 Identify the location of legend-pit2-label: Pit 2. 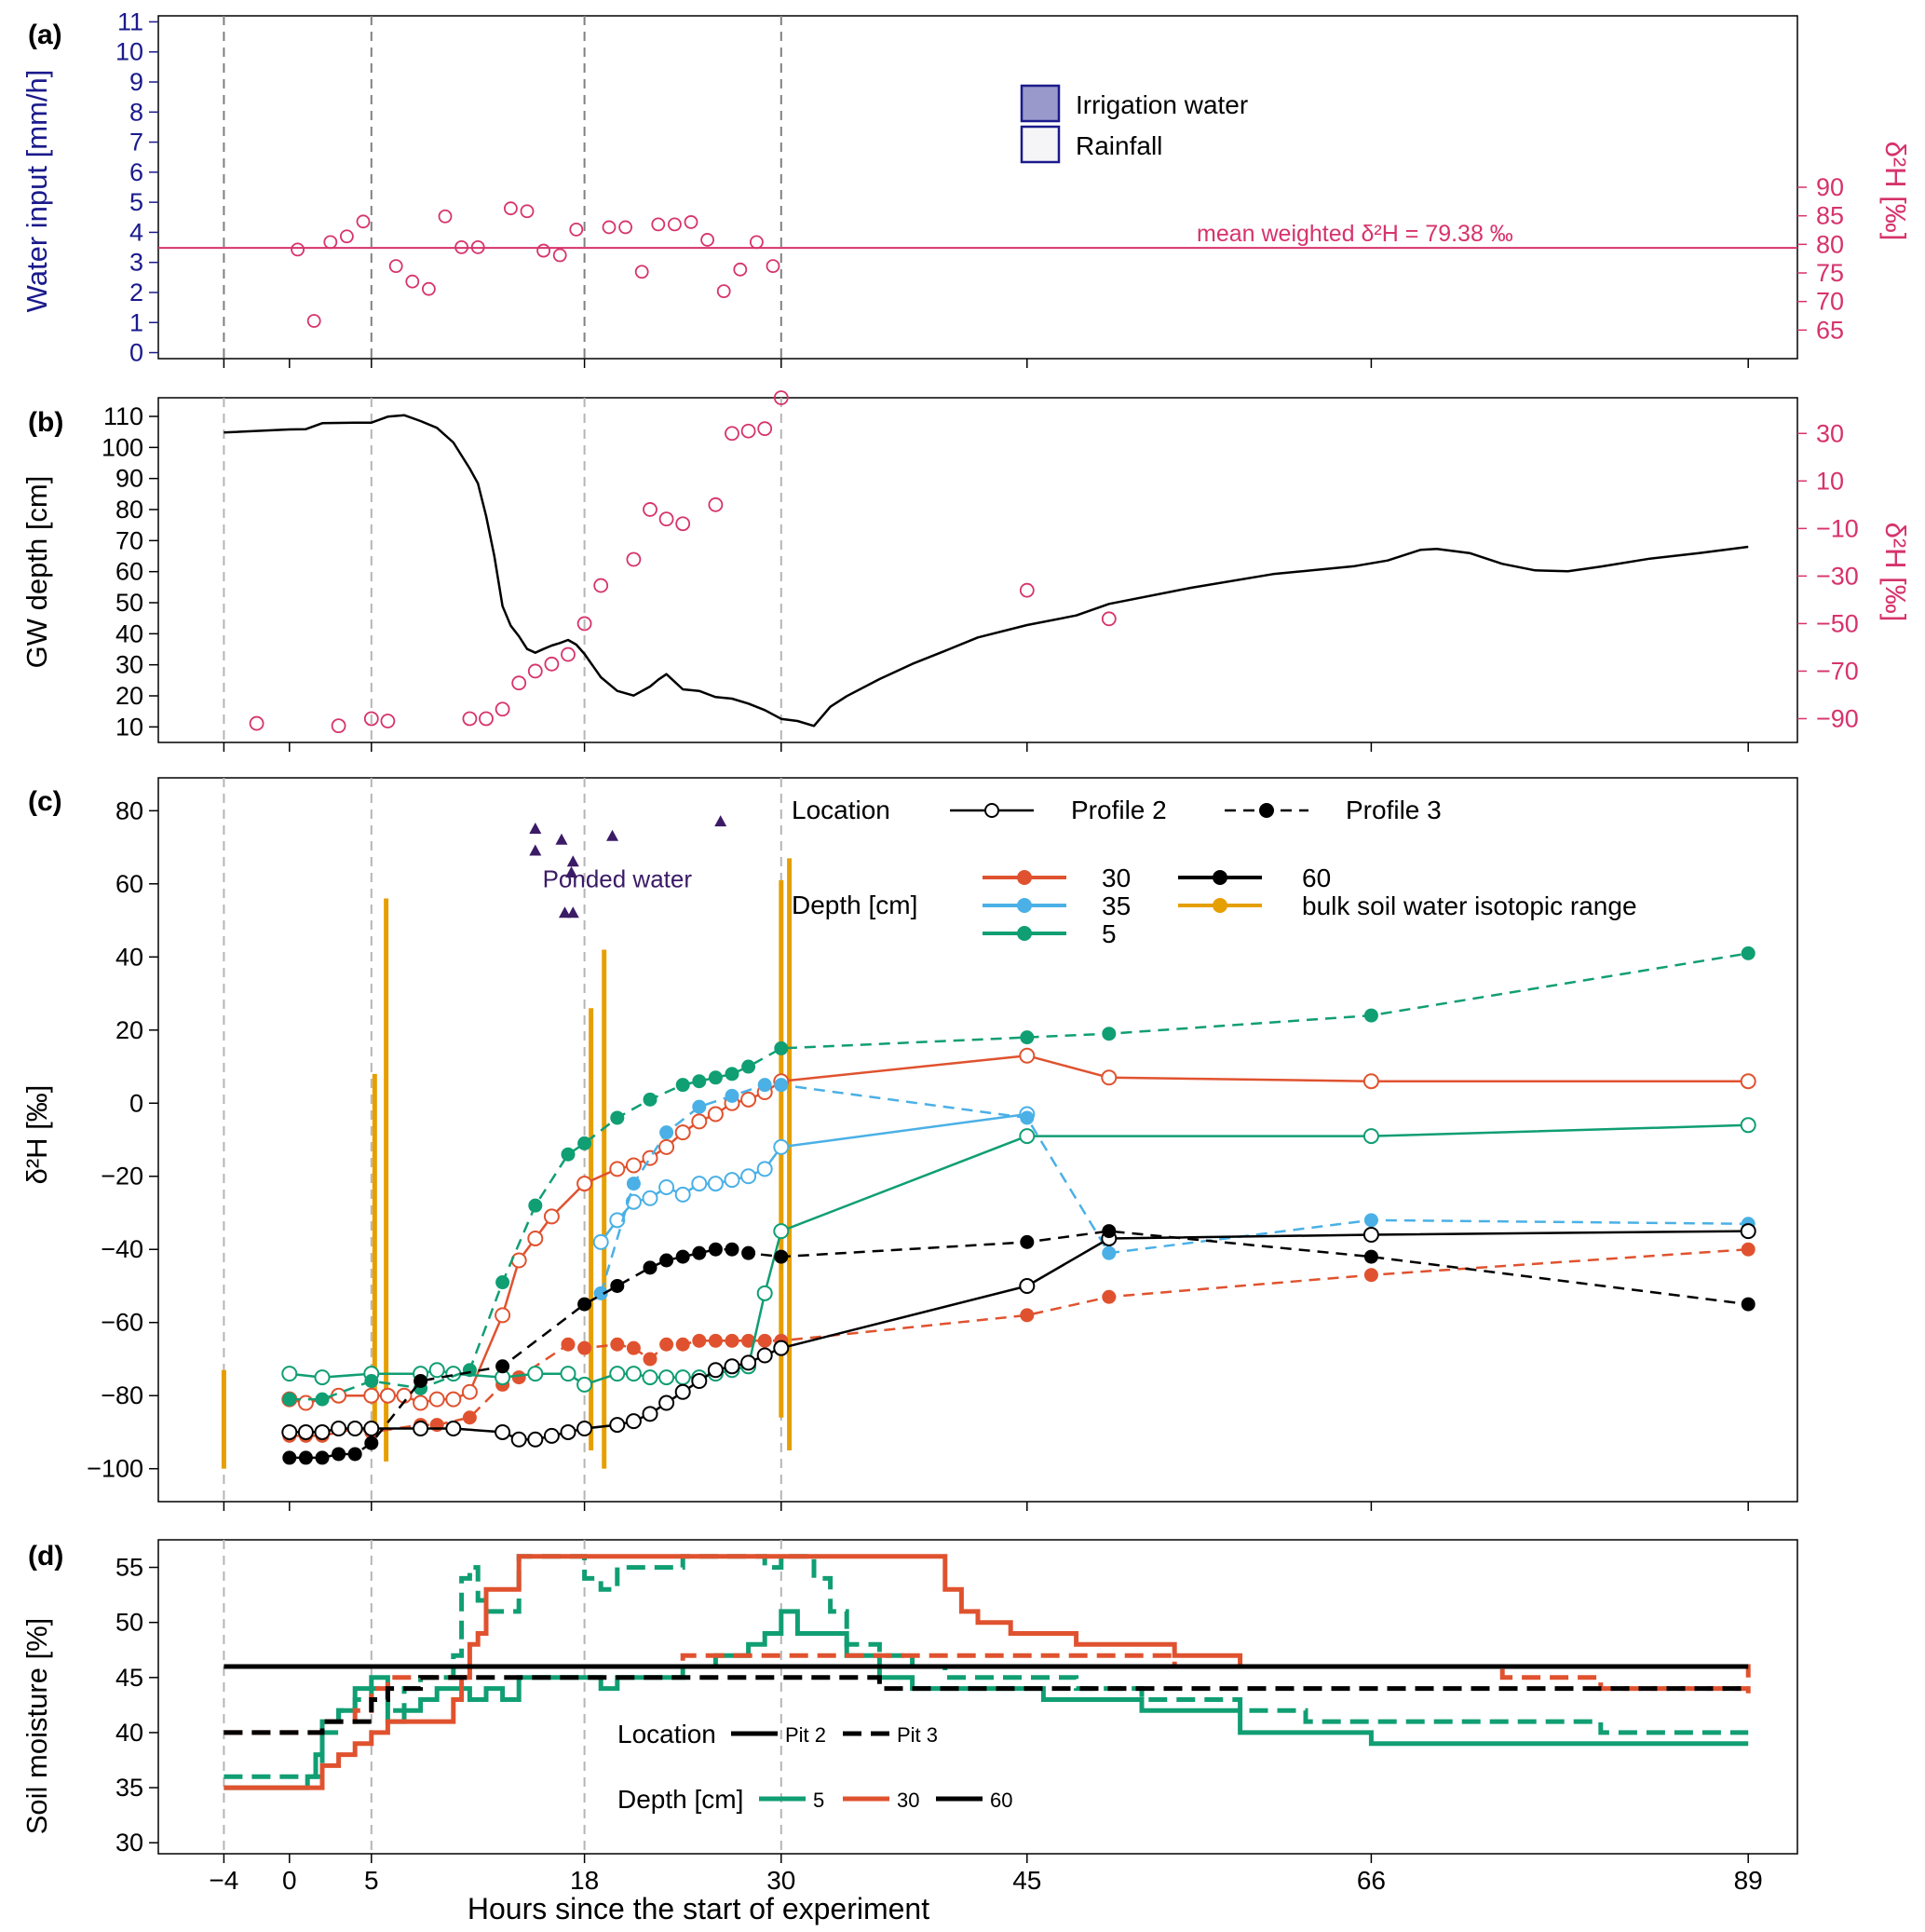
(805, 1735).